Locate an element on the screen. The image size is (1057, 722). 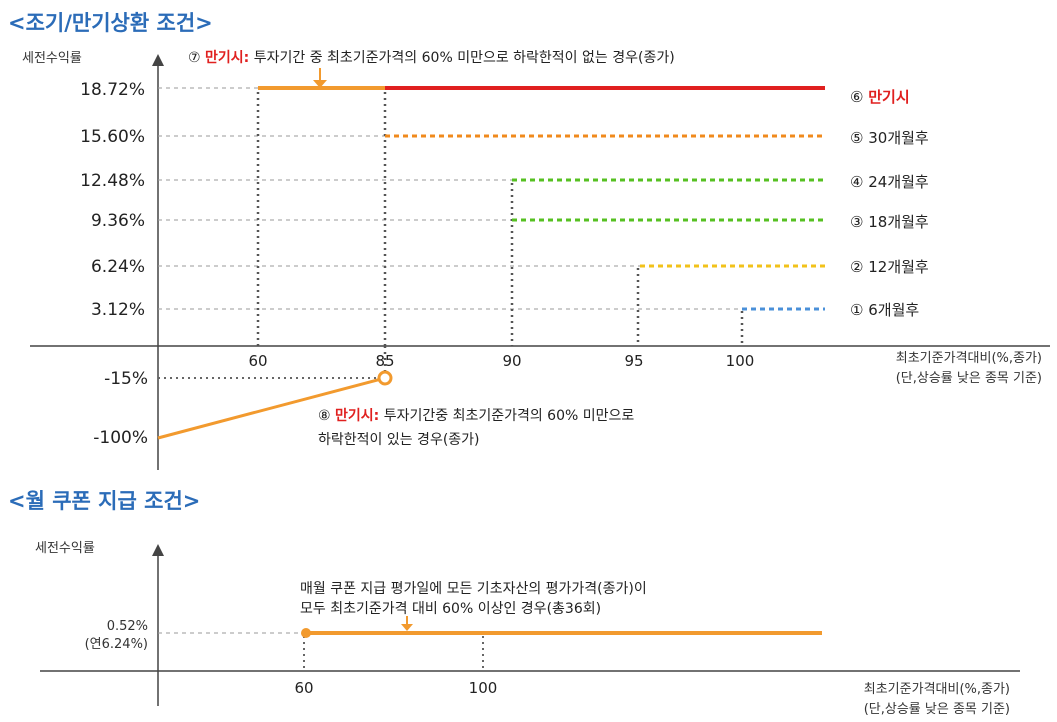
xtick-95: 95 is located at coordinates (633, 361).